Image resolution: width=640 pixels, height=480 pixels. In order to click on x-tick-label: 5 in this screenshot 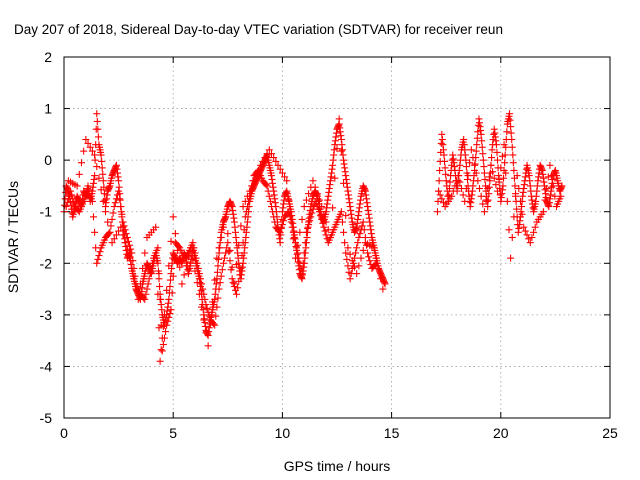, I will do `click(173, 433)`.